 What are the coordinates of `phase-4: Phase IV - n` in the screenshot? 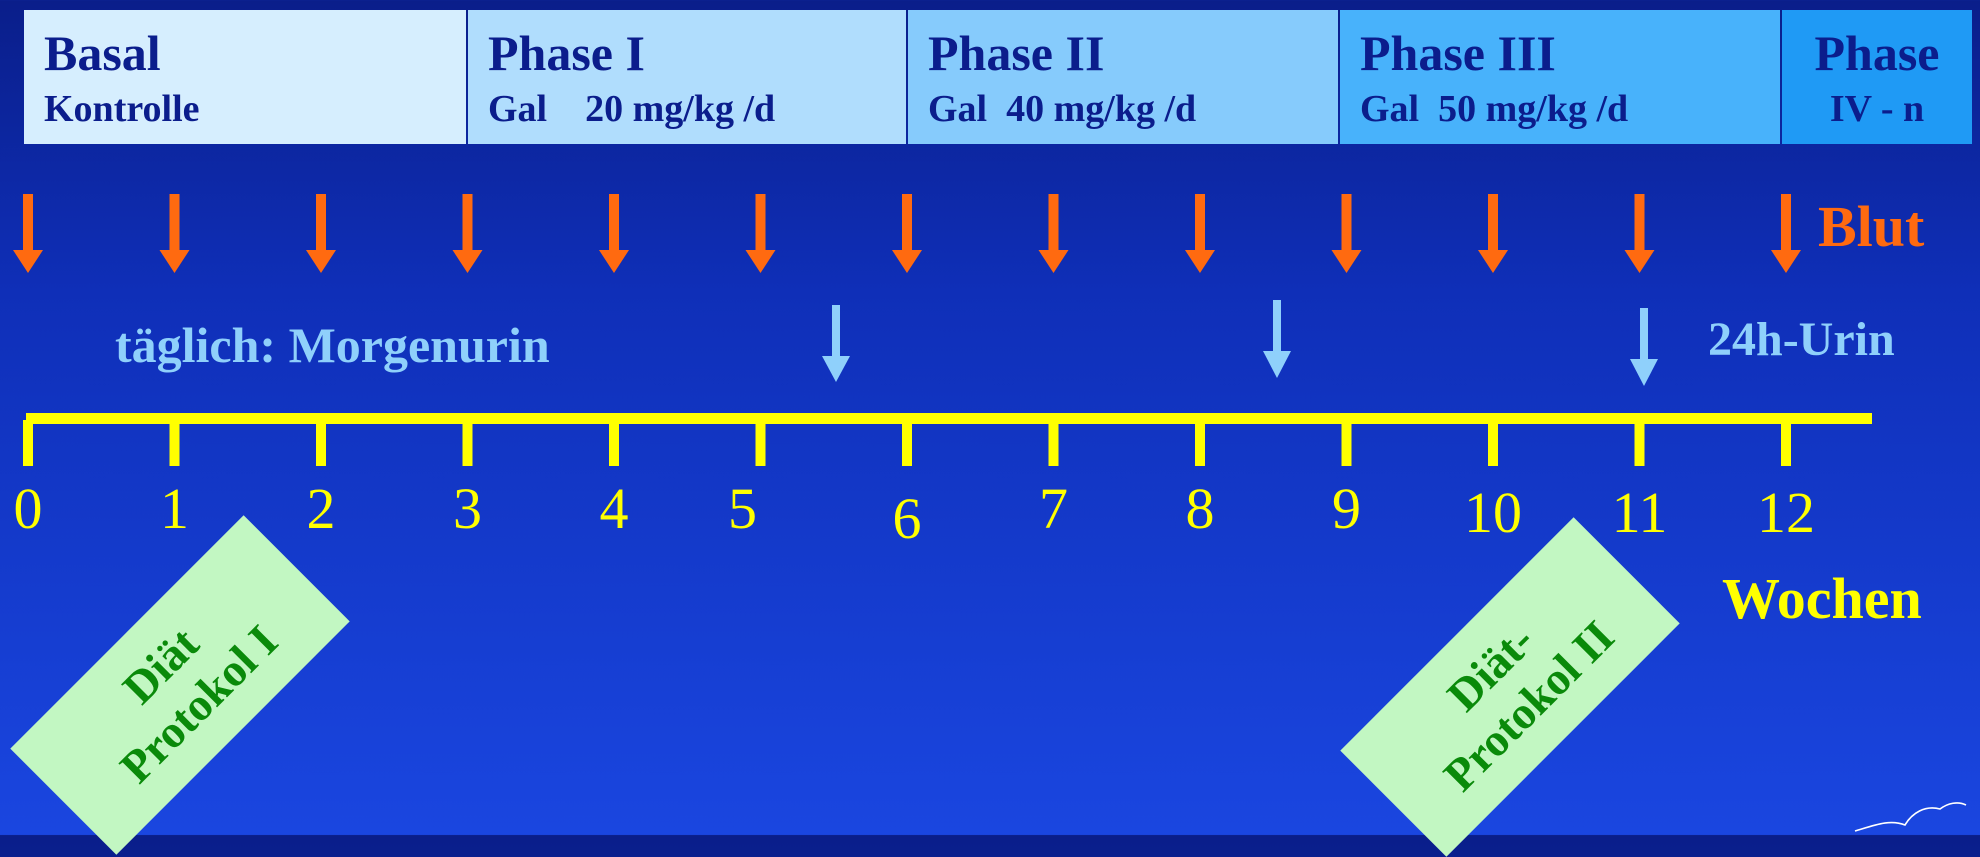 It's located at (1877, 77).